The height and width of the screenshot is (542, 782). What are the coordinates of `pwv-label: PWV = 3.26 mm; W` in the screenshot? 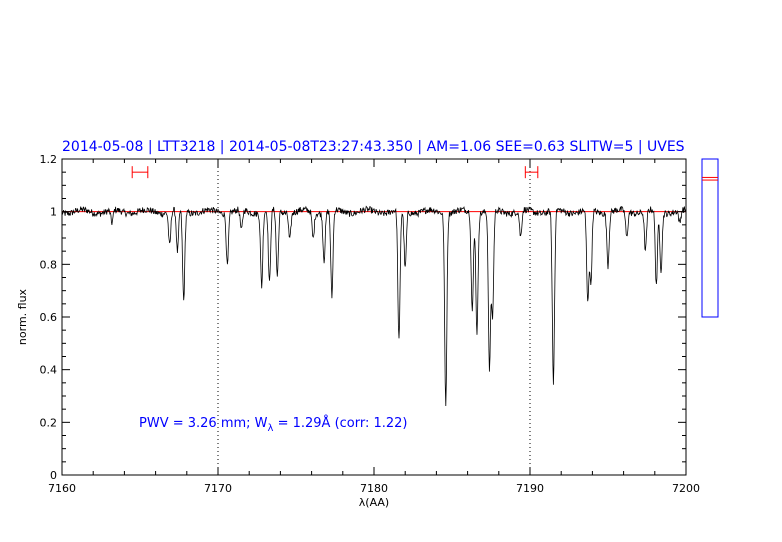 It's located at (203, 423).